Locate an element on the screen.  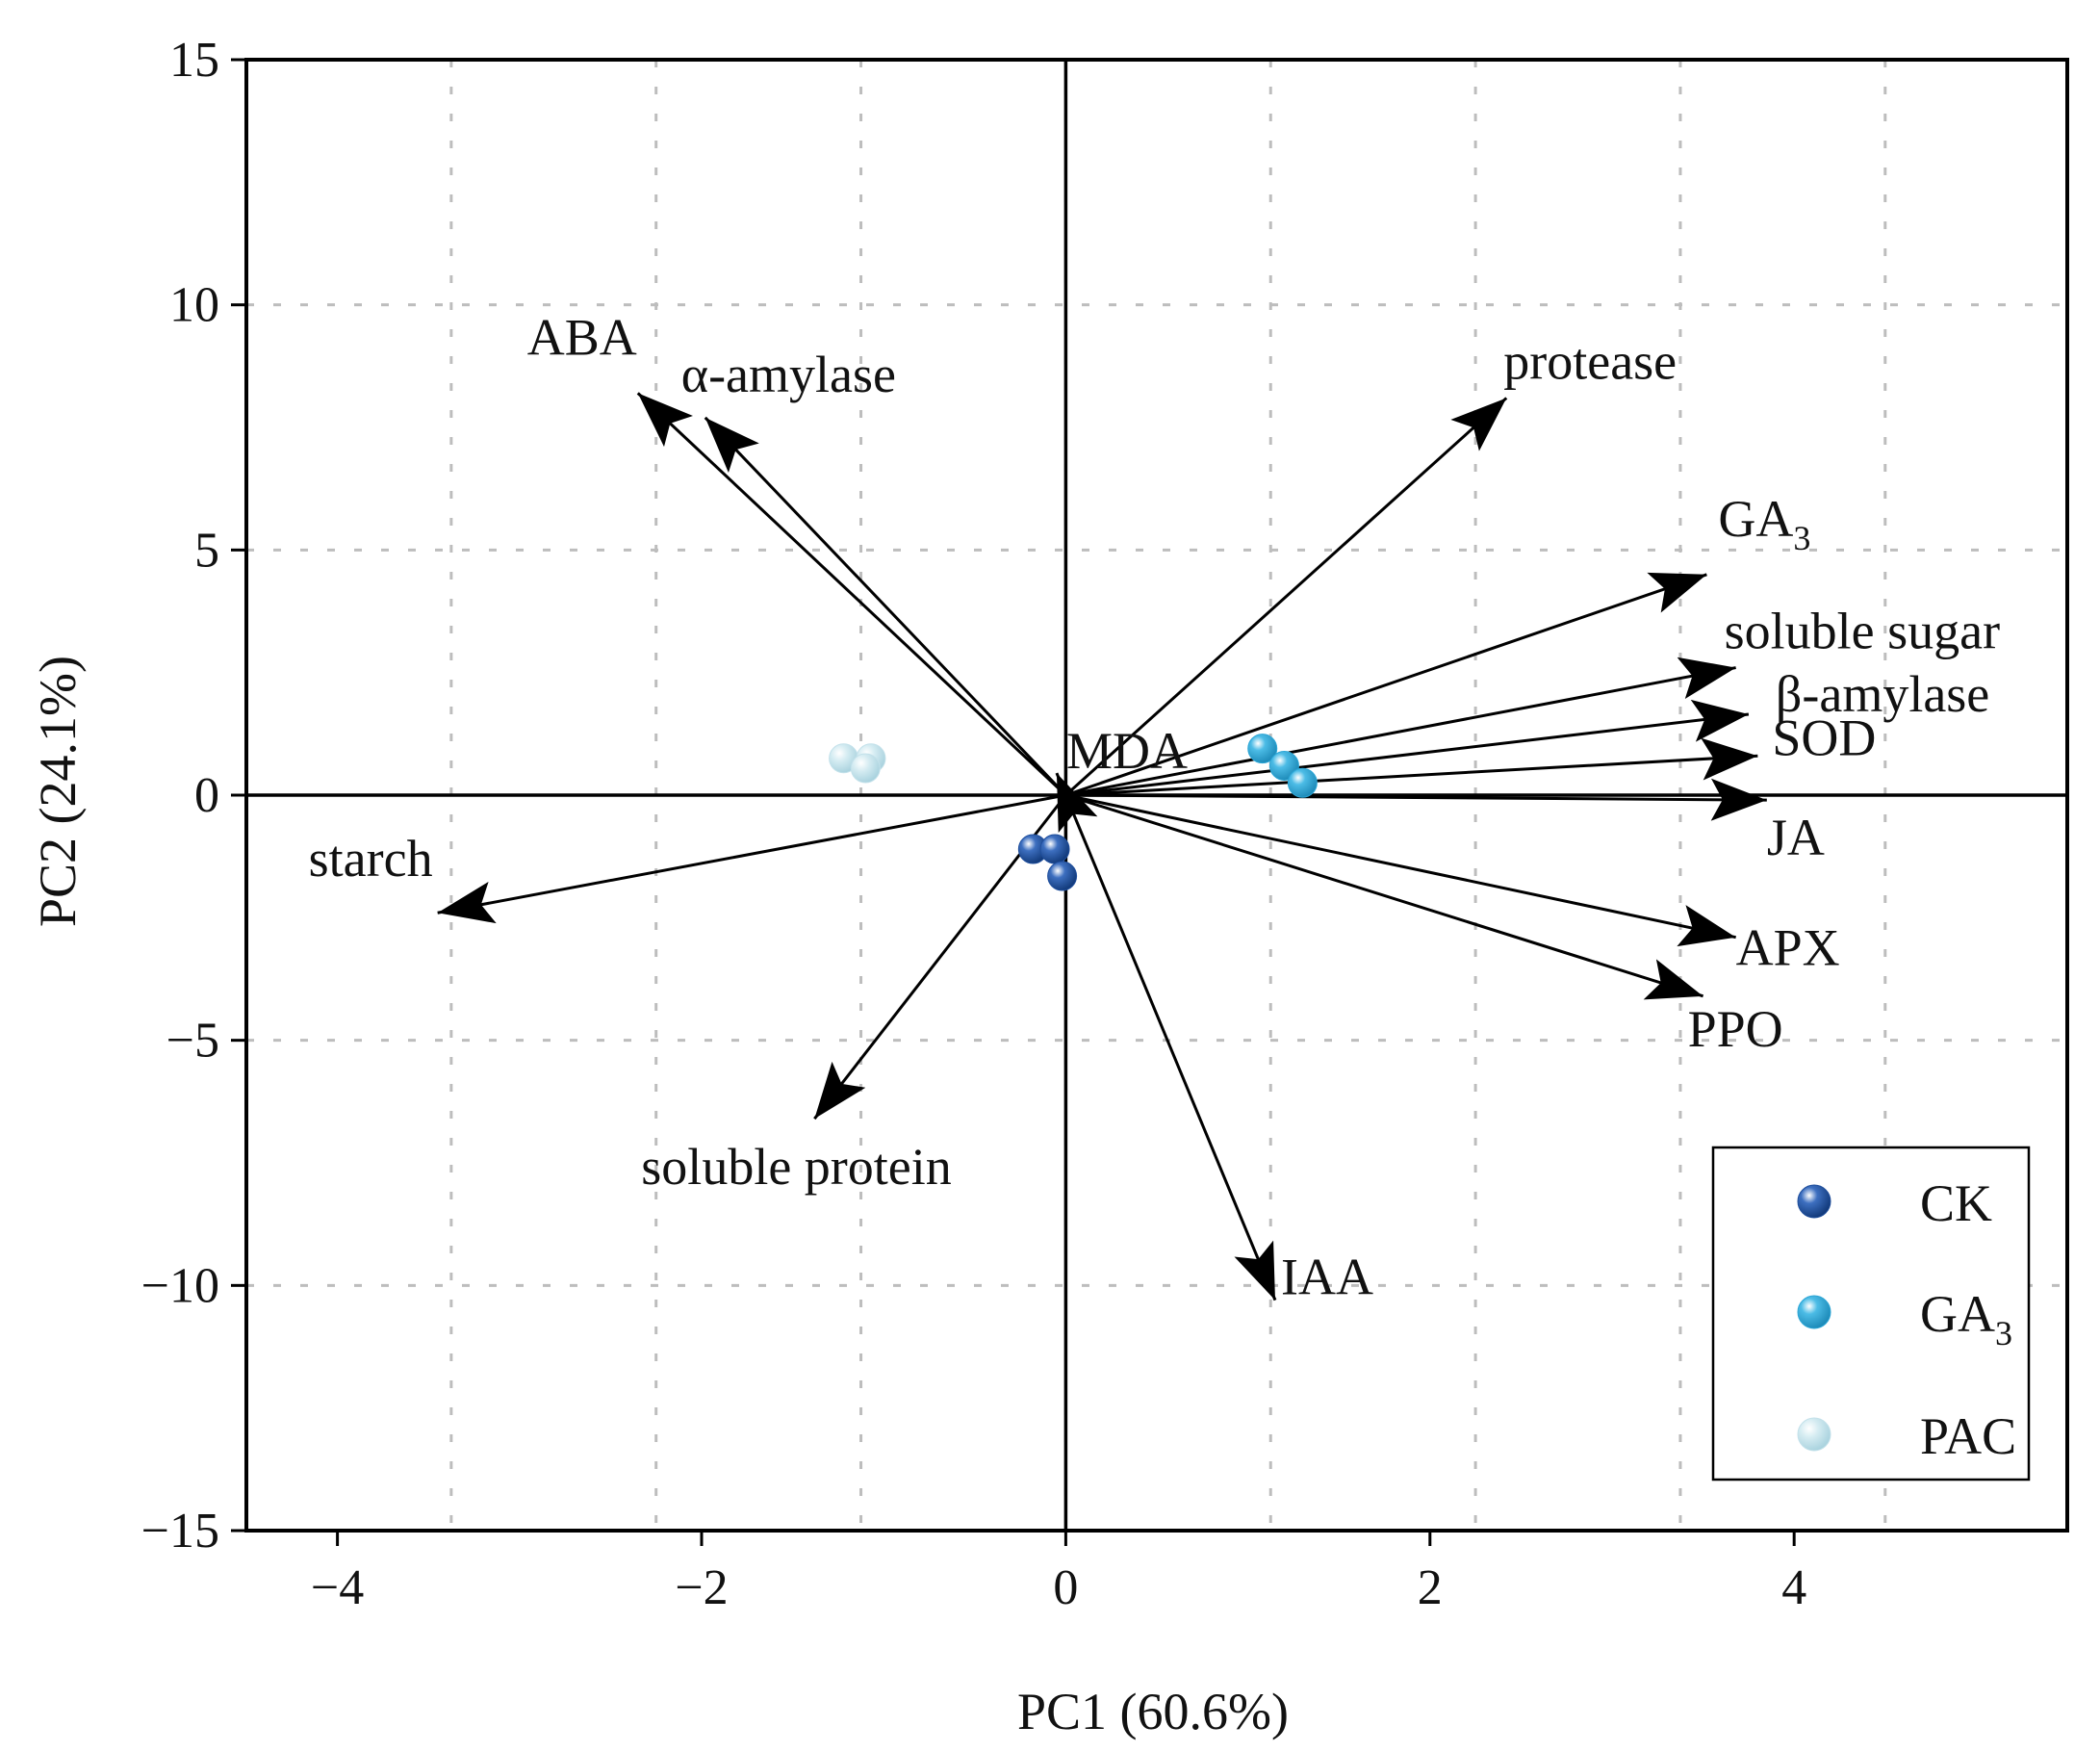
loading-arrow-MDA is located at coordinates (1076, 803).